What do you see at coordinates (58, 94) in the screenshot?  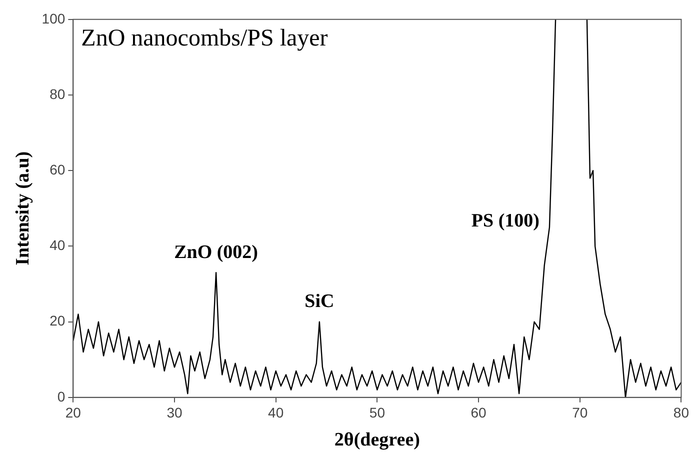 I see `y-tick-label: 80` at bounding box center [58, 94].